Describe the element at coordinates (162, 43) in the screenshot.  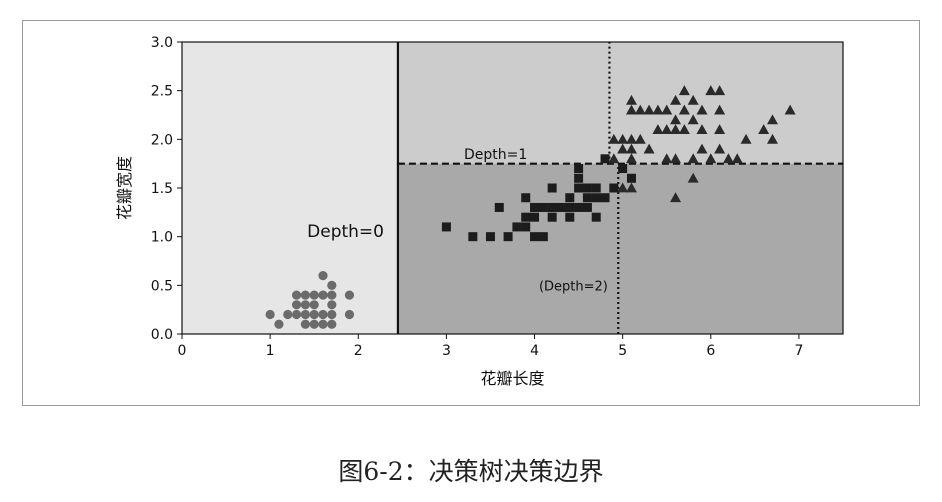
I see `y-tick-label: 3.0` at that location.